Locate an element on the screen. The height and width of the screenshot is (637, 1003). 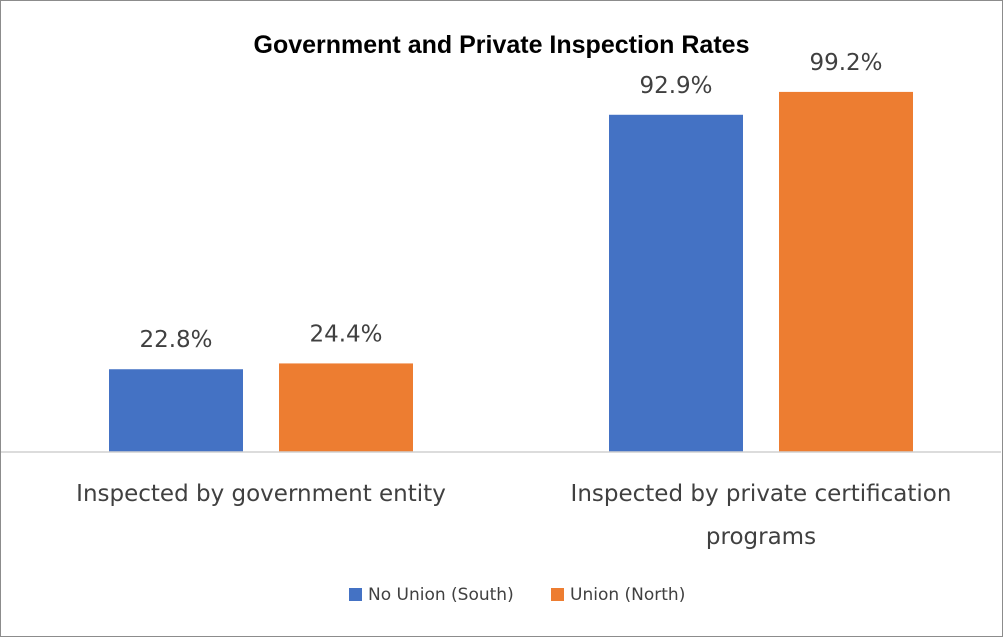
data-label-union-private: 99.2% is located at coordinates (845, 63).